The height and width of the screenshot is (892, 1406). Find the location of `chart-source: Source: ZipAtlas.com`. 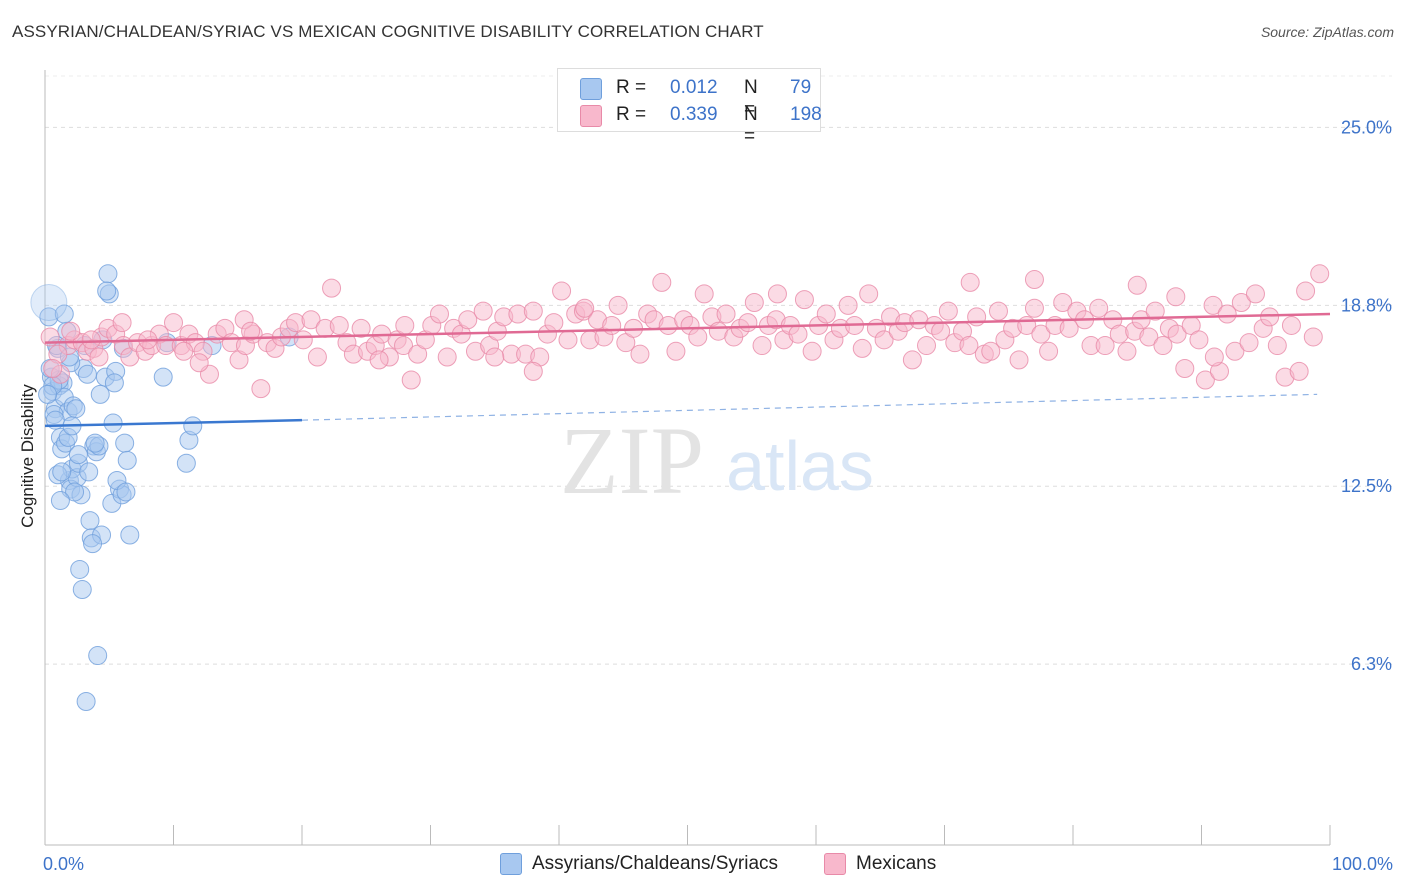

chart-source: Source: ZipAtlas.com is located at coordinates (1327, 32).